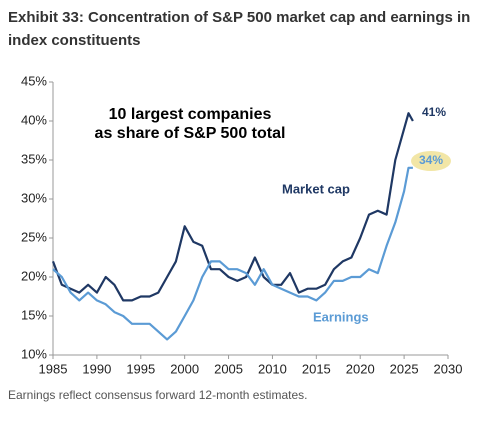  I want to click on x-tick-label: 2020, so click(360, 368).